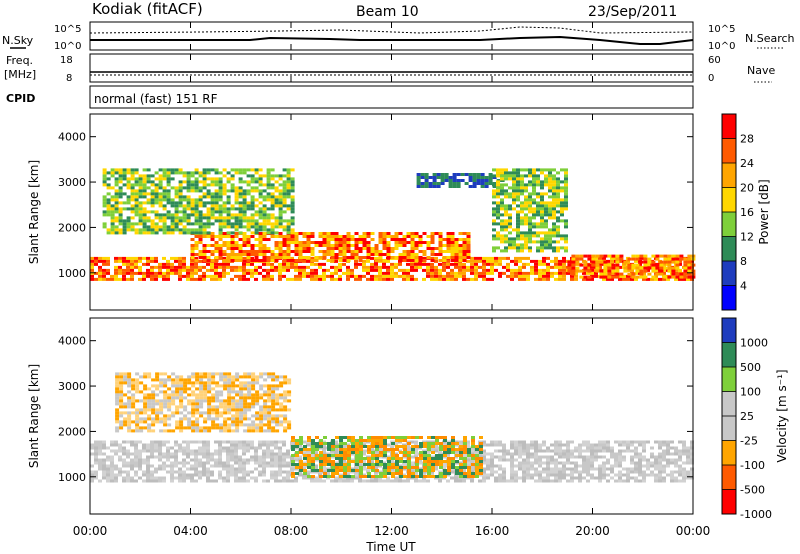  What do you see at coordinates (34, 416) in the screenshot?
I see `velocity-ylabel: Slant Range [km]` at bounding box center [34, 416].